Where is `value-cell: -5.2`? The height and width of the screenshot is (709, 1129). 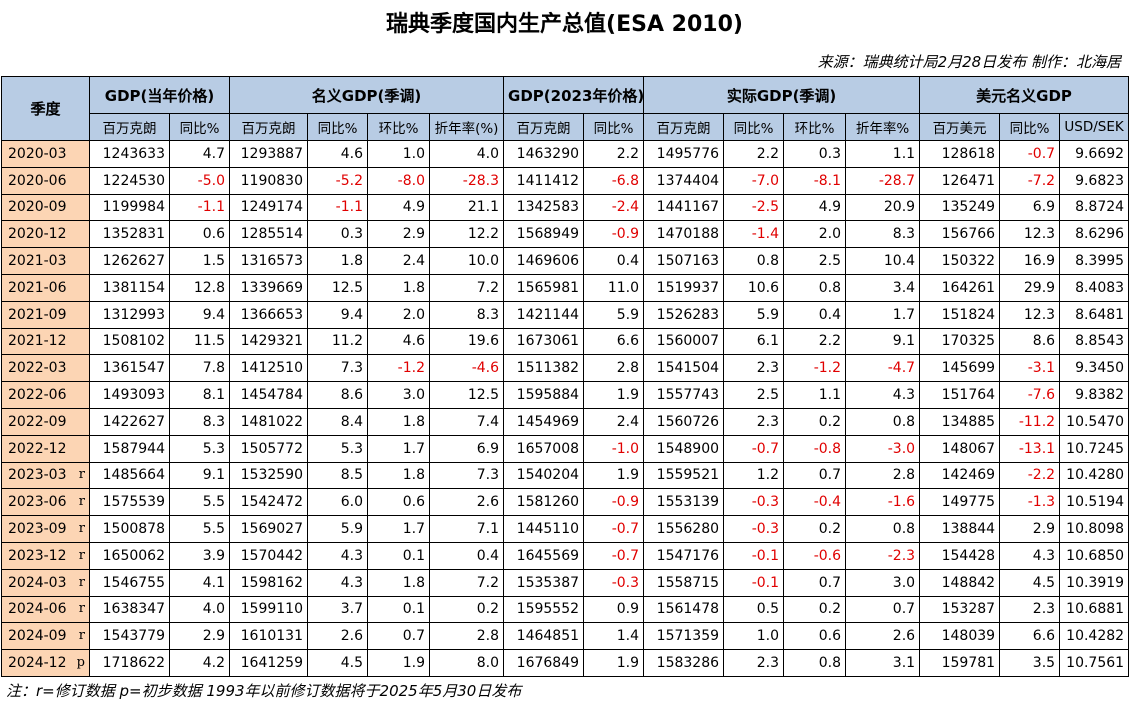 value-cell: -5.2 is located at coordinates (337, 180).